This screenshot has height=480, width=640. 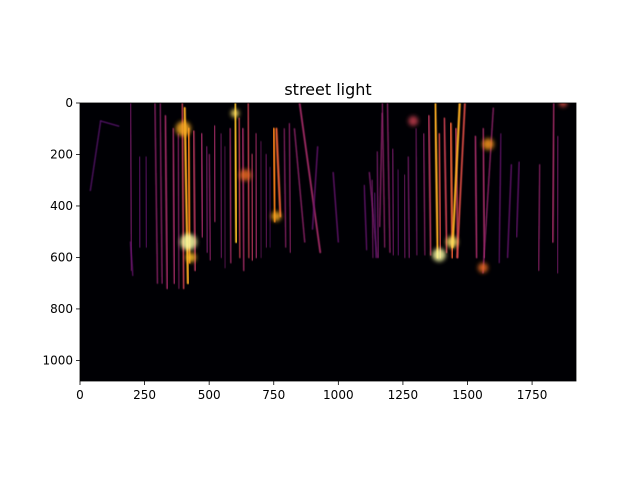 I want to click on x-tick-label-7: 1750, so click(x=532, y=395).